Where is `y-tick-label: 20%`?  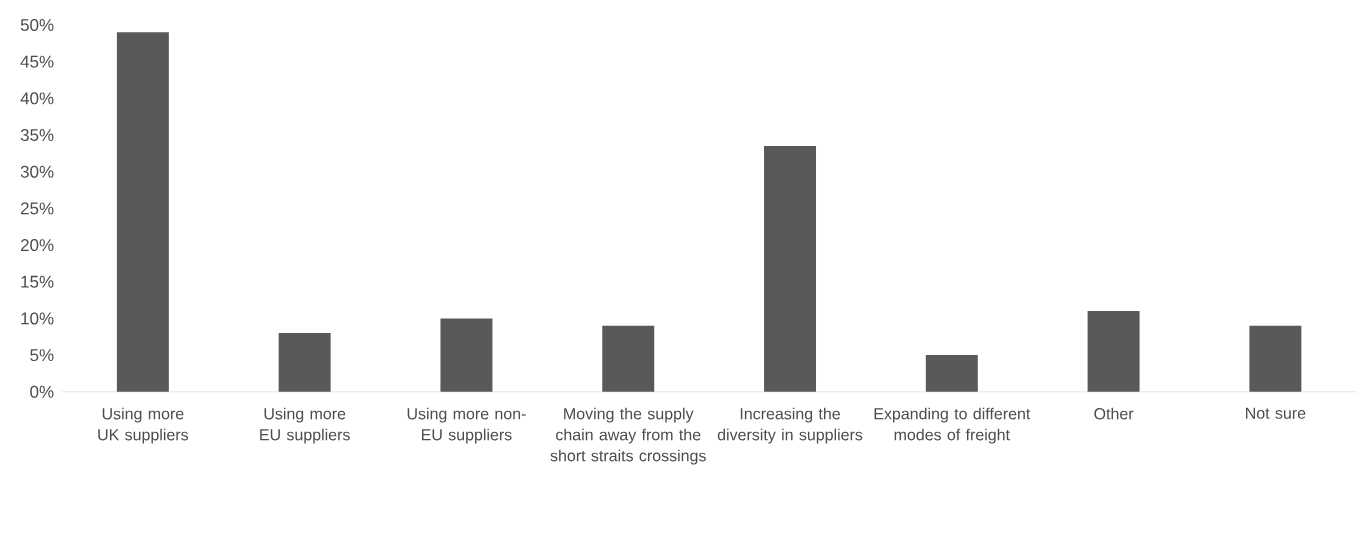
y-tick-label: 20% is located at coordinates (37, 245).